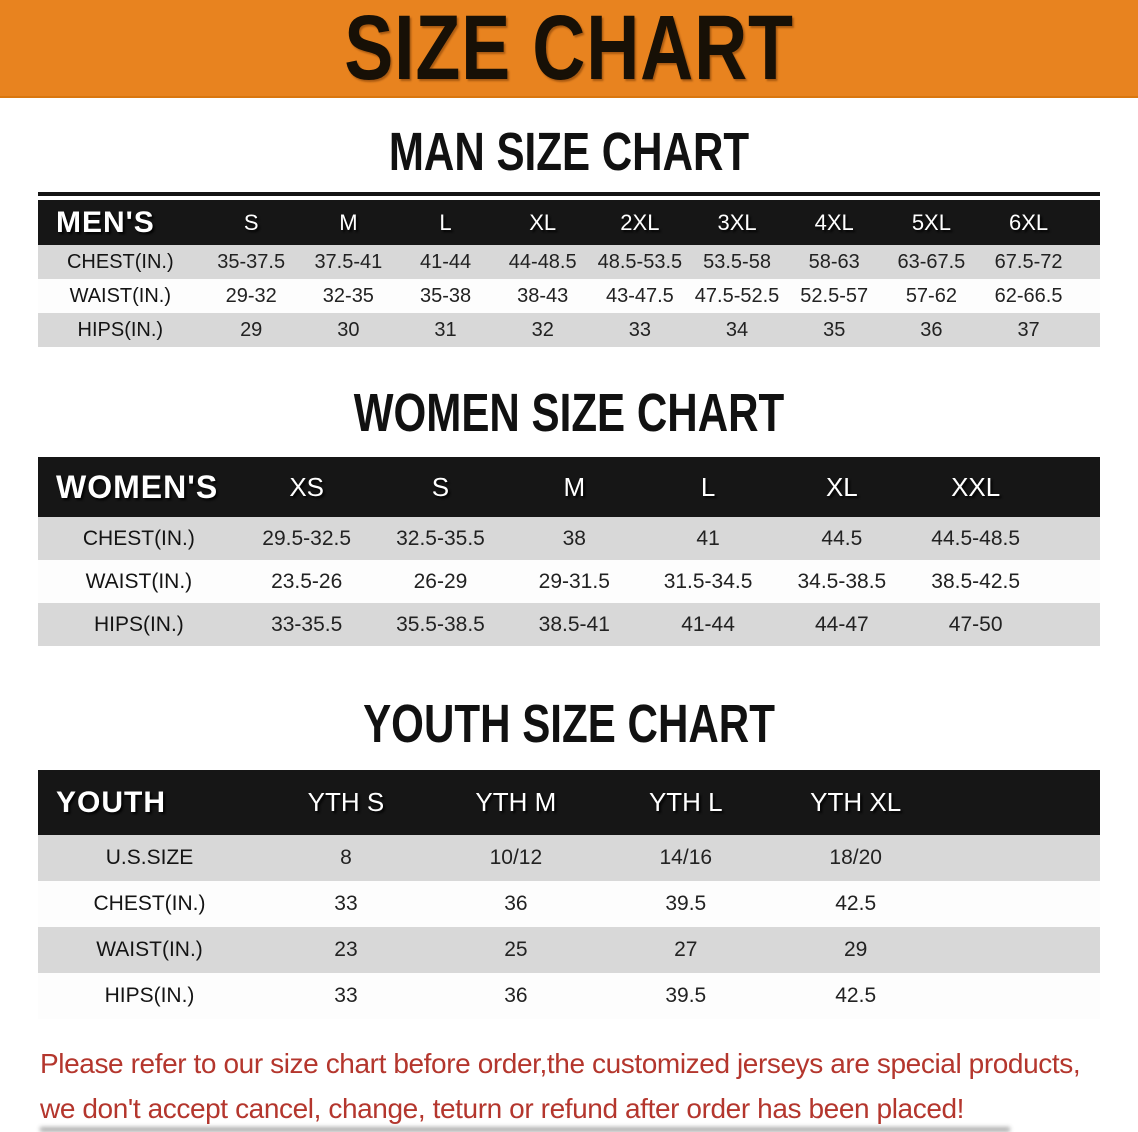 This screenshot has width=1138, height=1132. Describe the element at coordinates (834, 329) in the screenshot. I see `measurement-value: 35` at that location.